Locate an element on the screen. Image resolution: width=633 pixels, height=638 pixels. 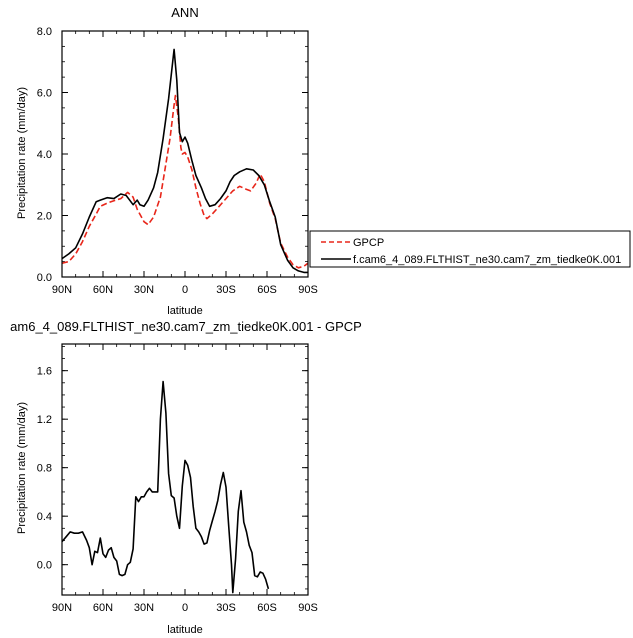
top-y-tick-label: 8.0 is located at coordinates (44, 32).